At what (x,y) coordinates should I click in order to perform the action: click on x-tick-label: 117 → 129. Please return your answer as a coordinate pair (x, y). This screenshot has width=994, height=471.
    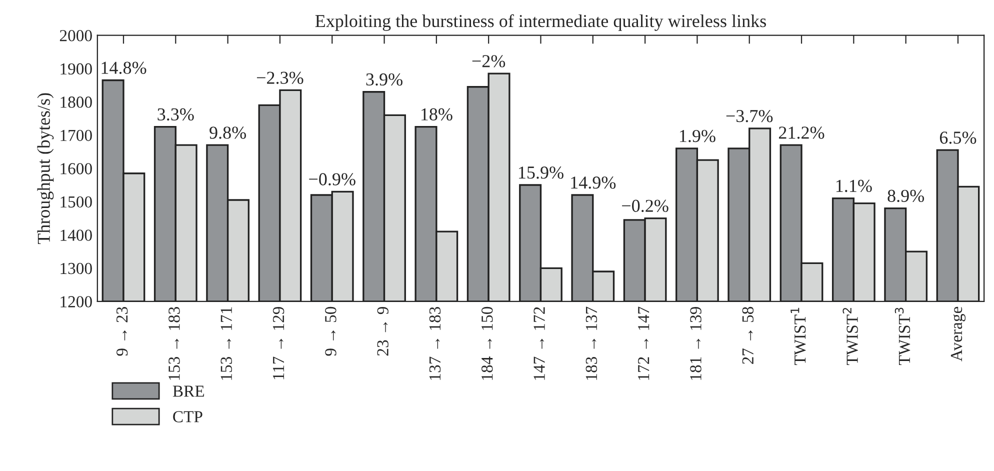
    Looking at the image, I should click on (278, 343).